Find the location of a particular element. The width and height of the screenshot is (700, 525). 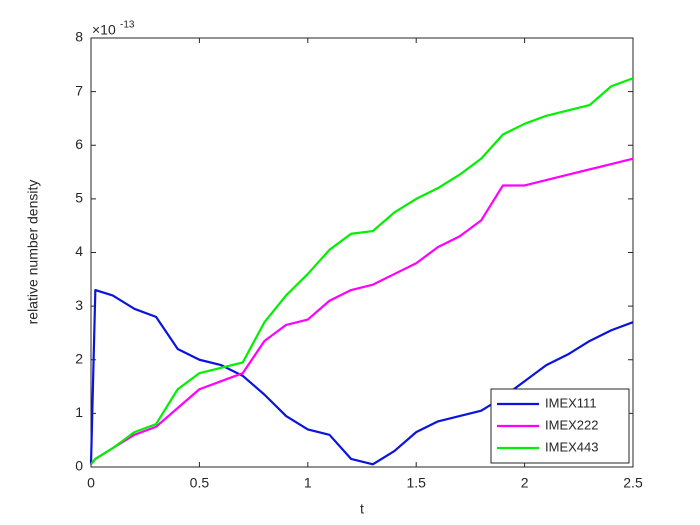

y-tick-label: 4 is located at coordinates (79, 251).